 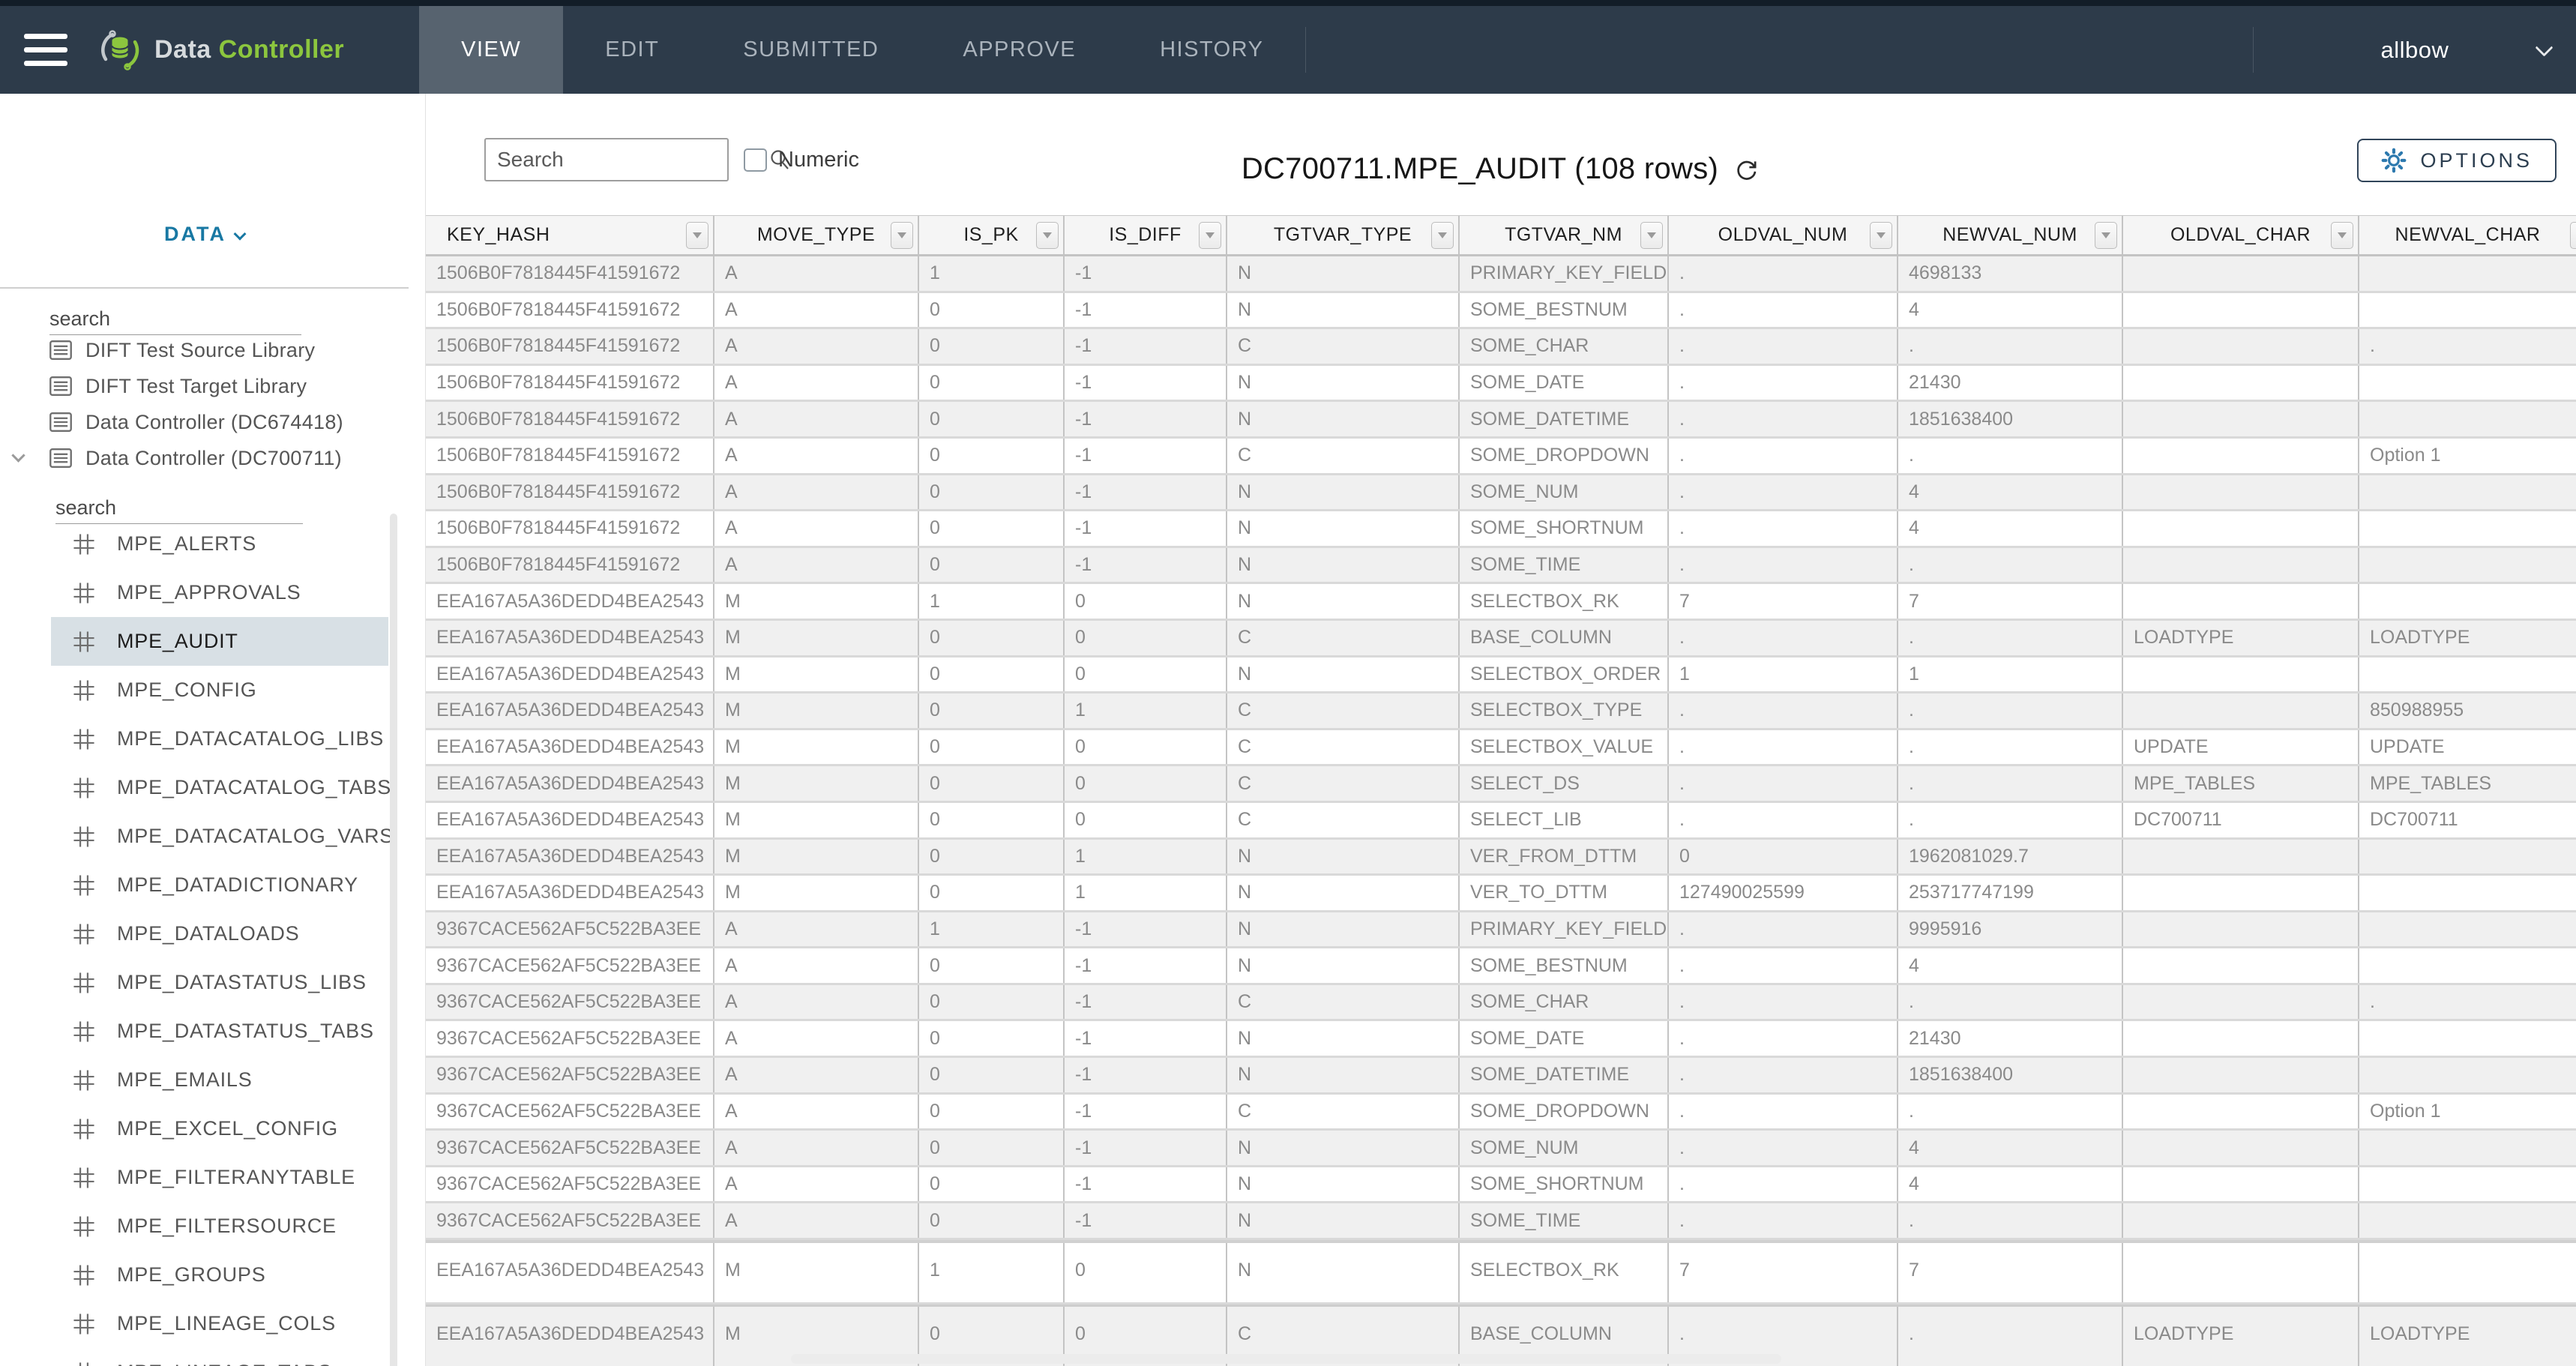 I want to click on tab-submitted: SUBMITTED, so click(x=811, y=49).